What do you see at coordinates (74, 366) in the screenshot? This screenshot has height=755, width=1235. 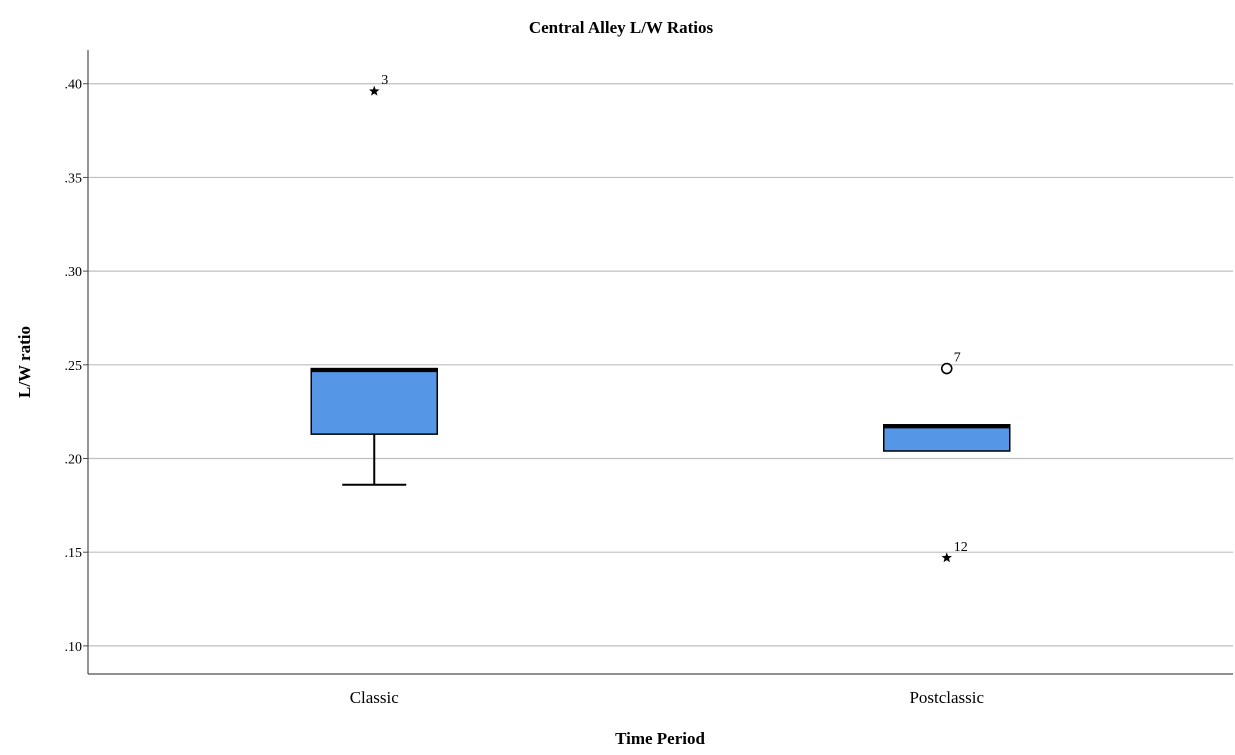 I see `y-tick-label: .25` at bounding box center [74, 366].